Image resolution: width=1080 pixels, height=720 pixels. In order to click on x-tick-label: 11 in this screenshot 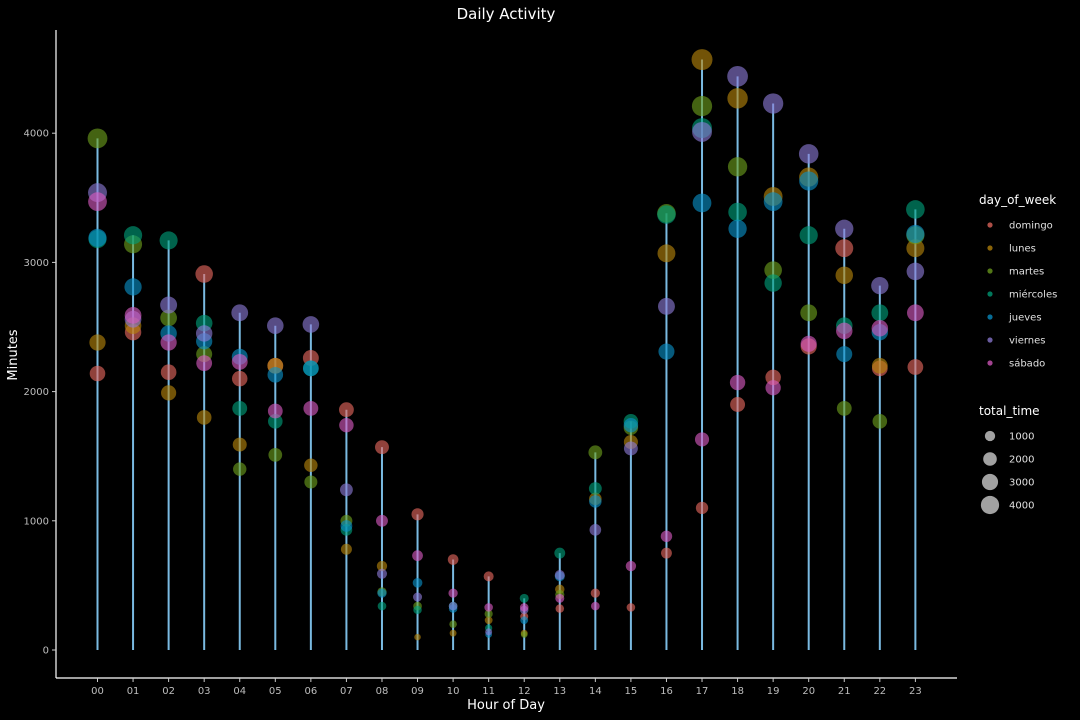, I will do `click(488, 691)`.